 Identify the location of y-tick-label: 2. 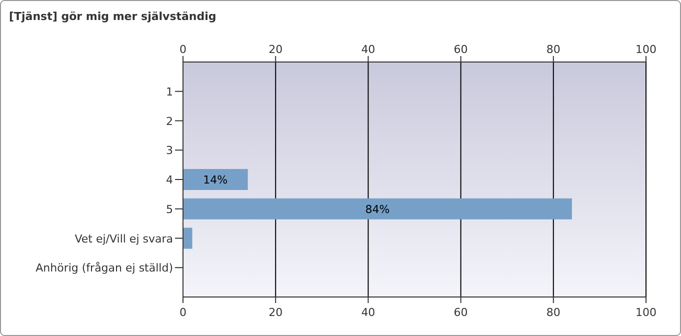
(169, 121).